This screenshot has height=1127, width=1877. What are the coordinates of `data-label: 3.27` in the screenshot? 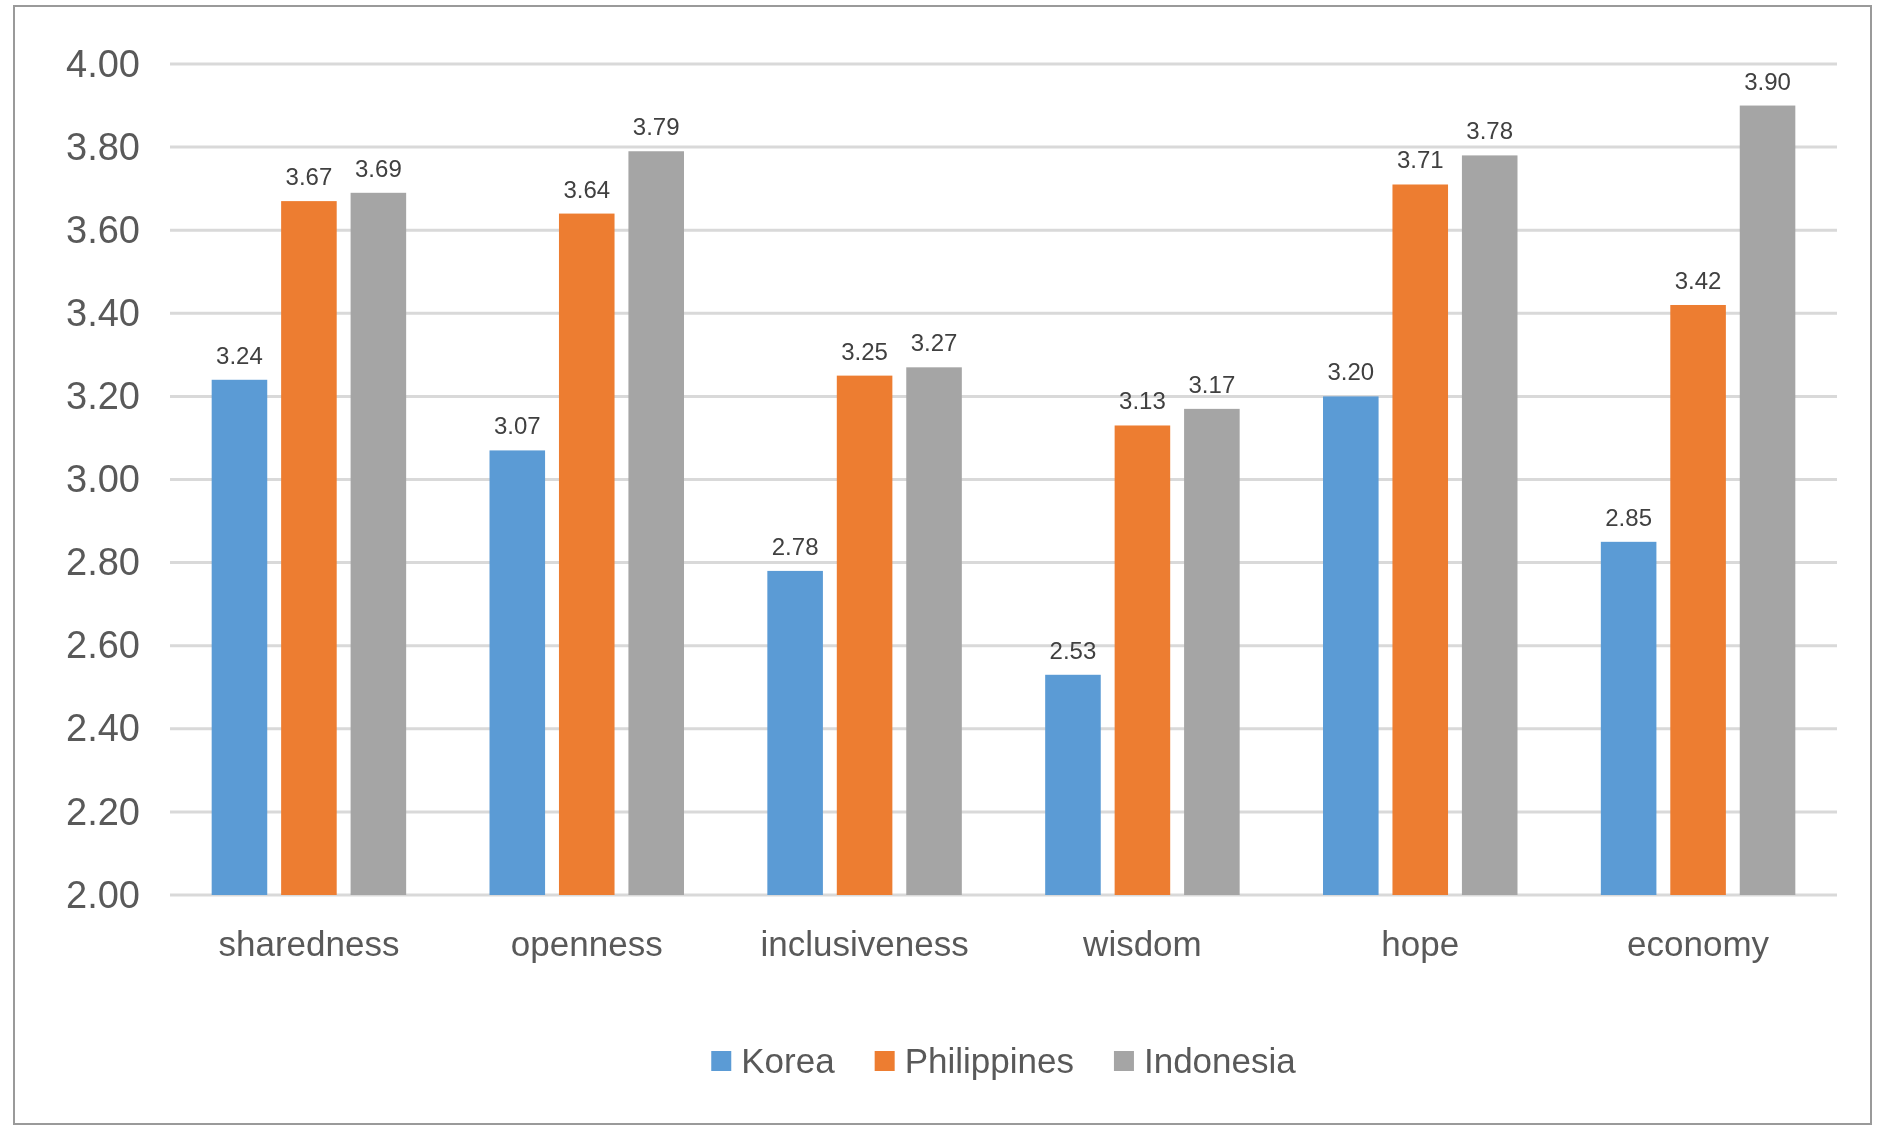 It's located at (934, 343).